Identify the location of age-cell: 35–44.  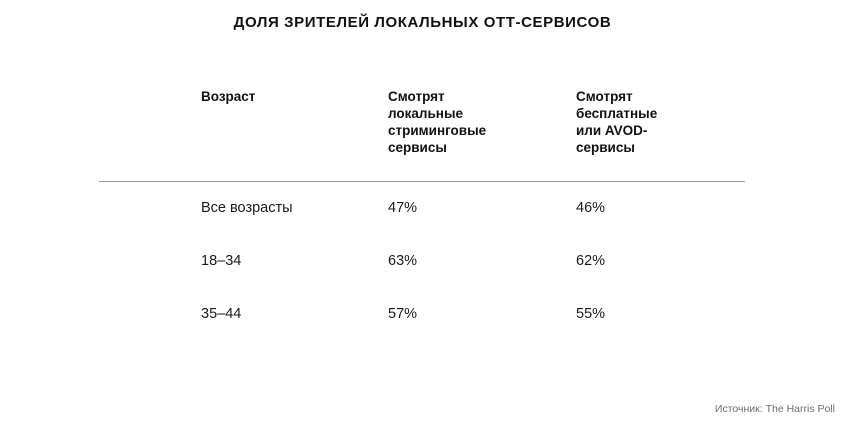
(221, 314).